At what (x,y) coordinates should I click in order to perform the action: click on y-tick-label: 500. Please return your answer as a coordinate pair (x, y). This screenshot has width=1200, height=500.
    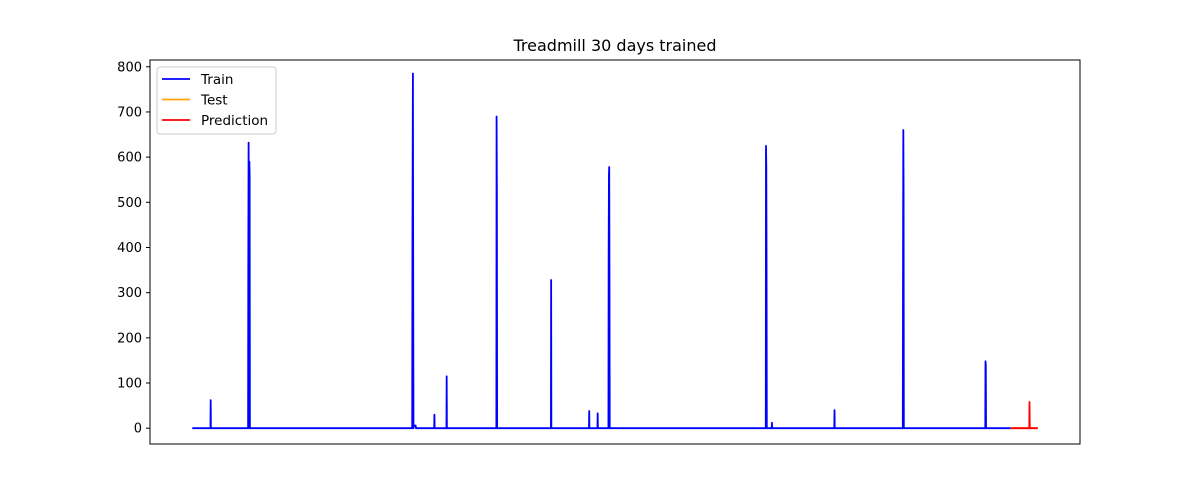
    Looking at the image, I should click on (129, 203).